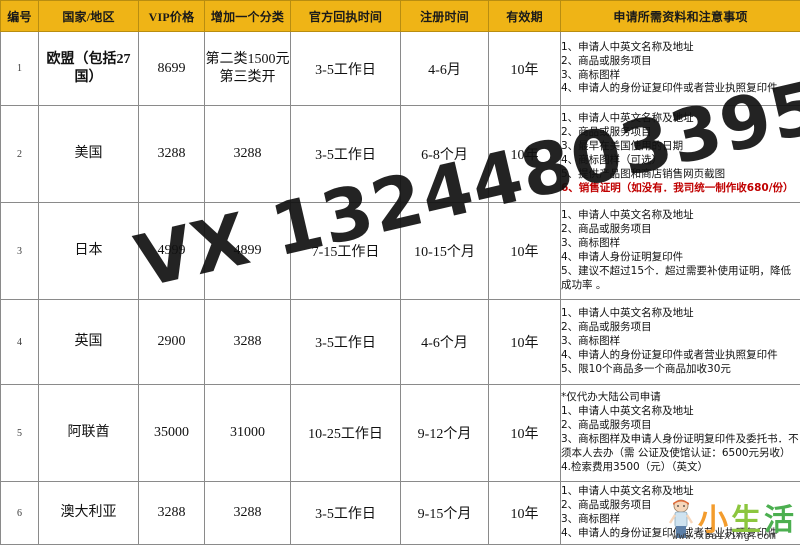  What do you see at coordinates (247, 251) in the screenshot?
I see `cell-extra-class: 4899` at bounding box center [247, 251].